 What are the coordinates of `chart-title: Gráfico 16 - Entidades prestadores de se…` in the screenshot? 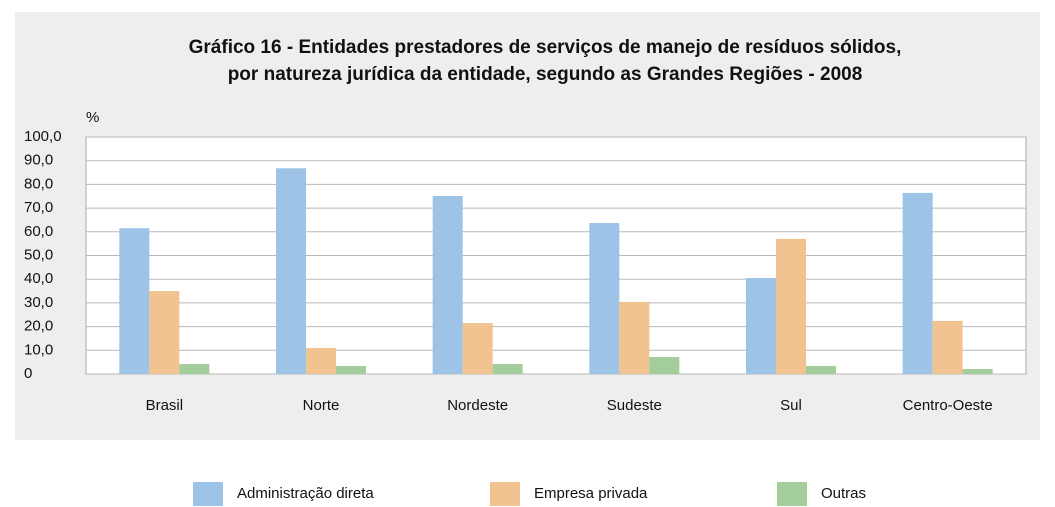 It's located at (545, 47).